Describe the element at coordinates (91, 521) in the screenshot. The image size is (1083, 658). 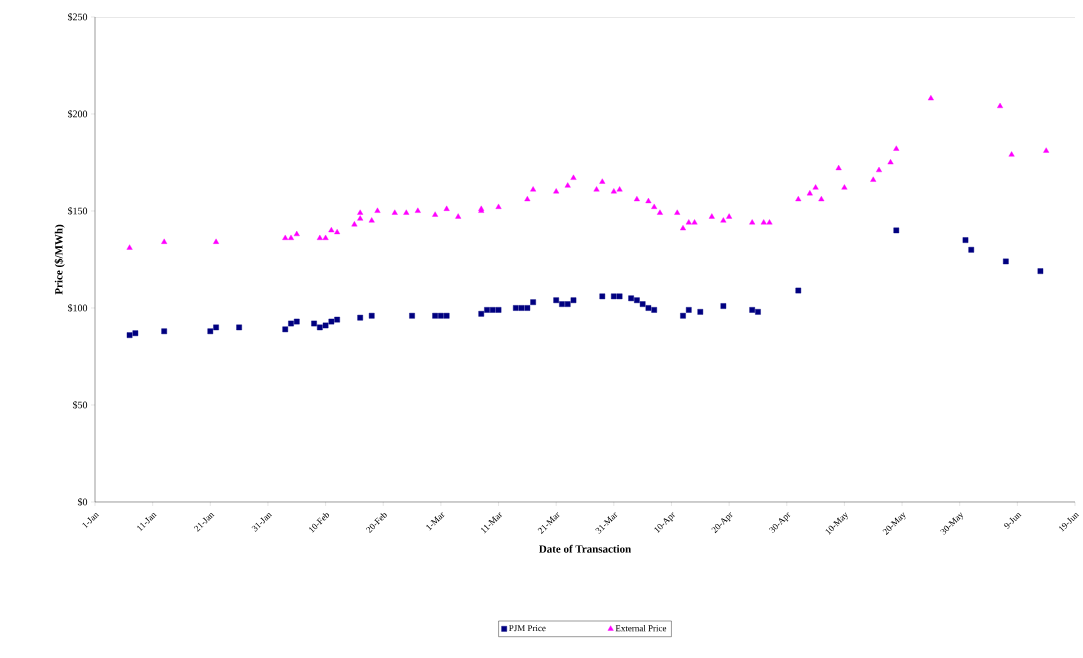
I see `x-tick-label: 1-Jan` at that location.